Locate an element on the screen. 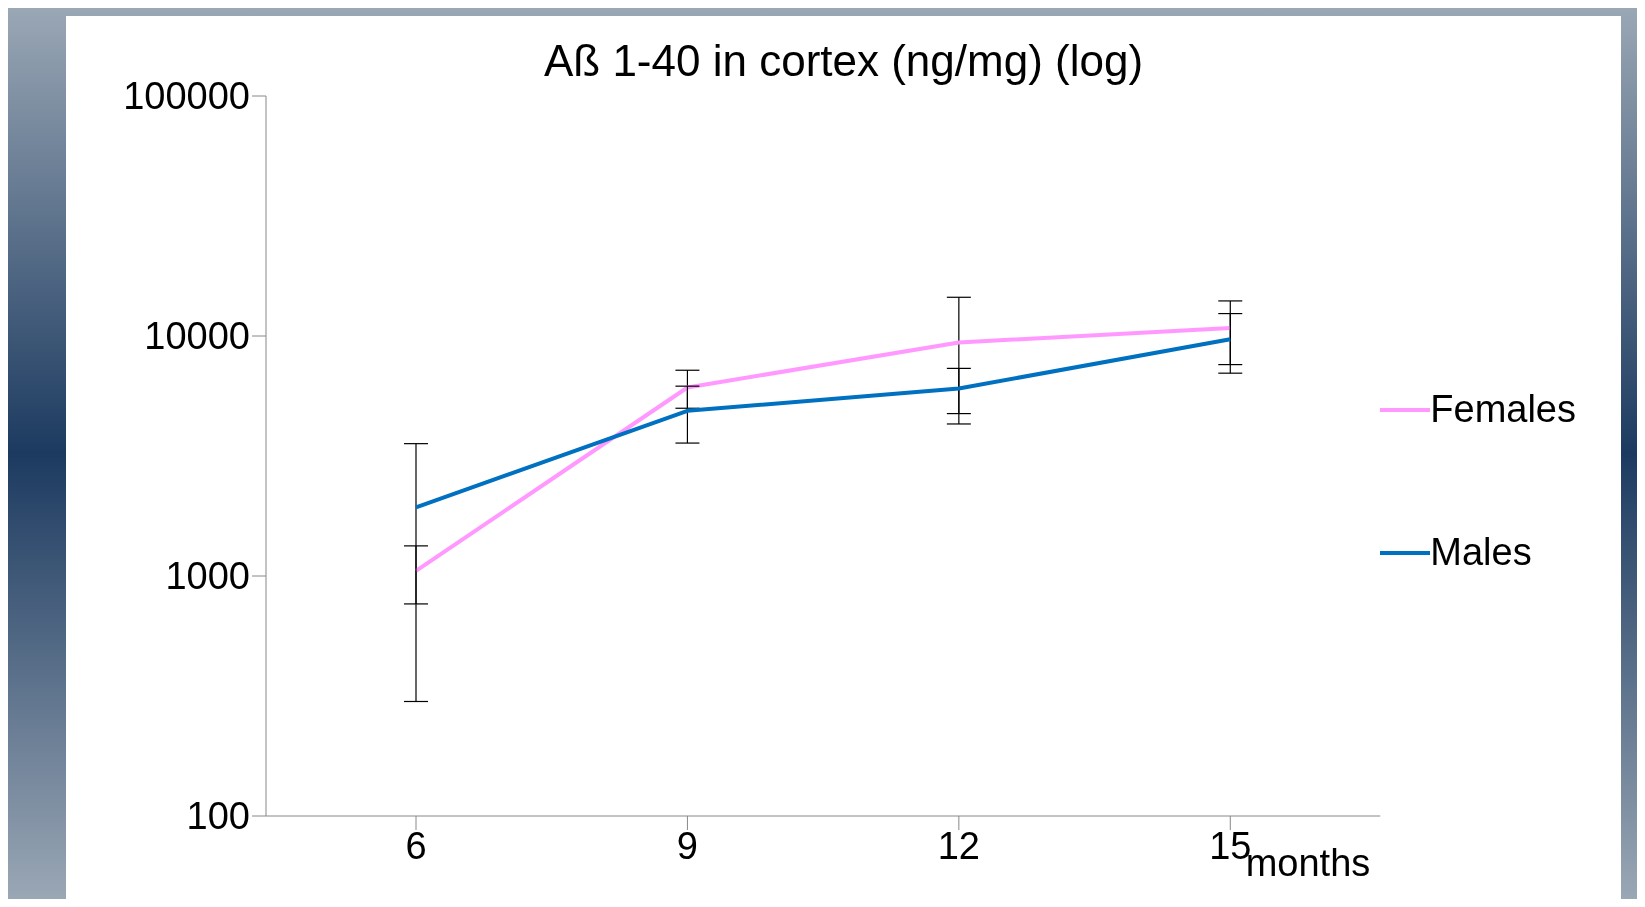 The width and height of the screenshot is (1645, 907). legend-label: Females is located at coordinates (1503, 409).